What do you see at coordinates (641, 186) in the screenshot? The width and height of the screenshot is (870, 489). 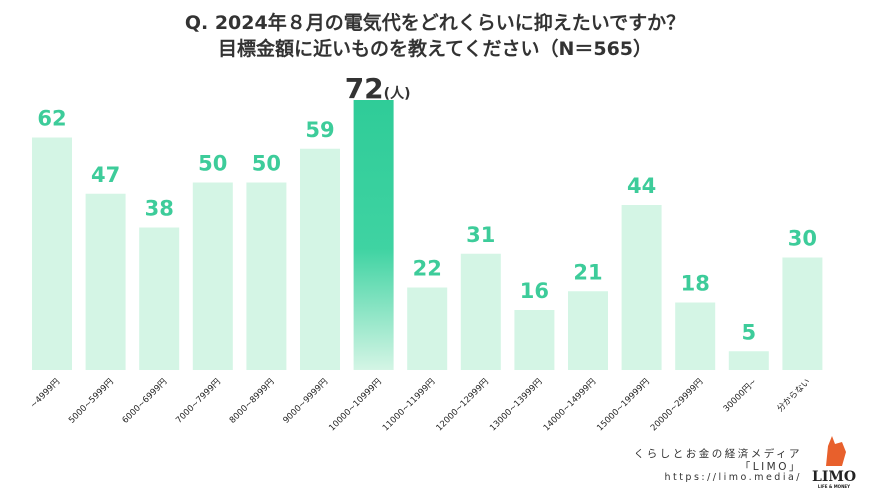 I see `value-label-11: 44` at bounding box center [641, 186].